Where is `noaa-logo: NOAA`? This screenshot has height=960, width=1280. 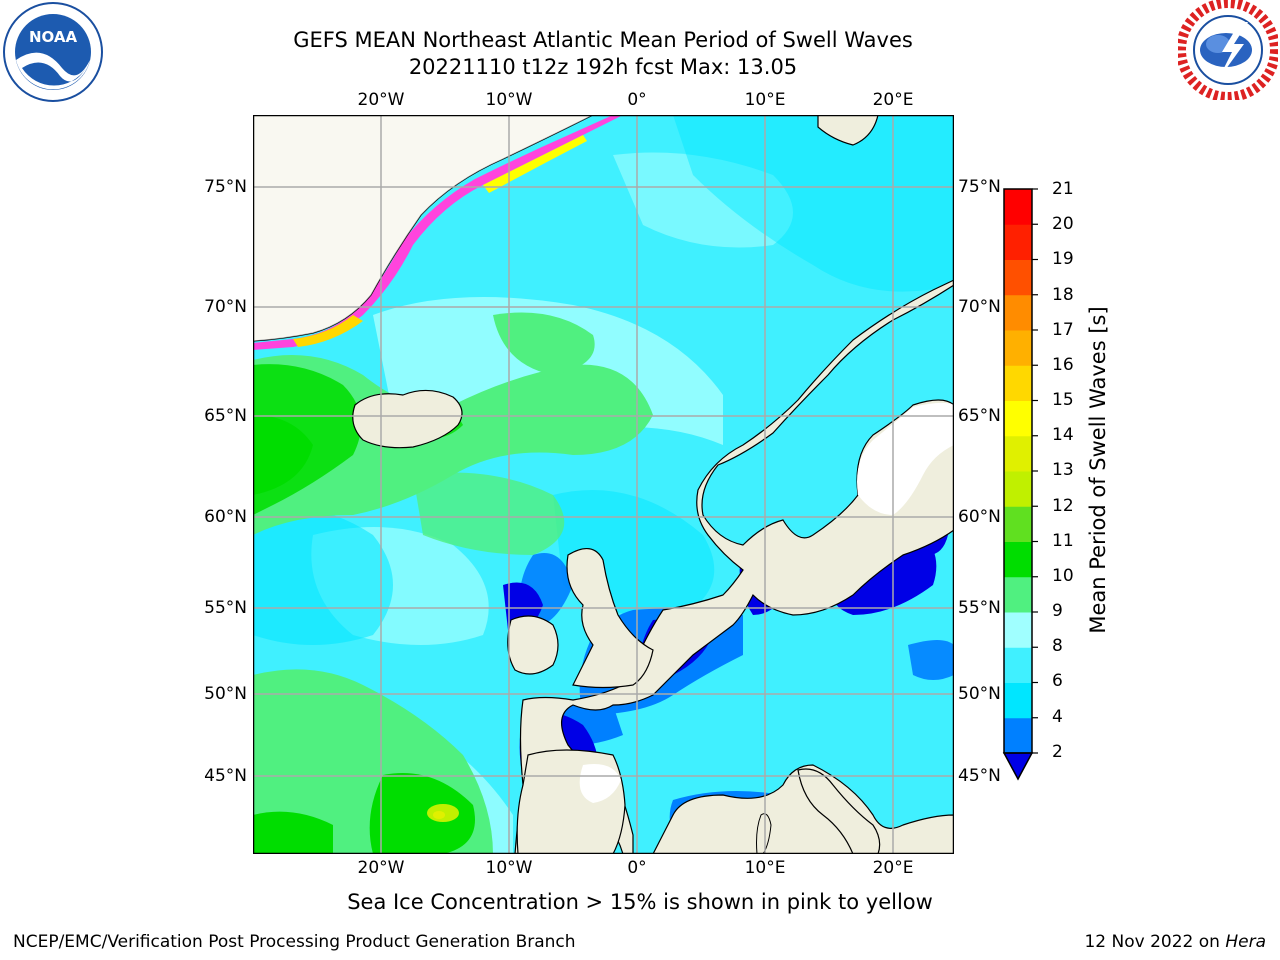
noaa-logo: NOAA is located at coordinates (53, 52).